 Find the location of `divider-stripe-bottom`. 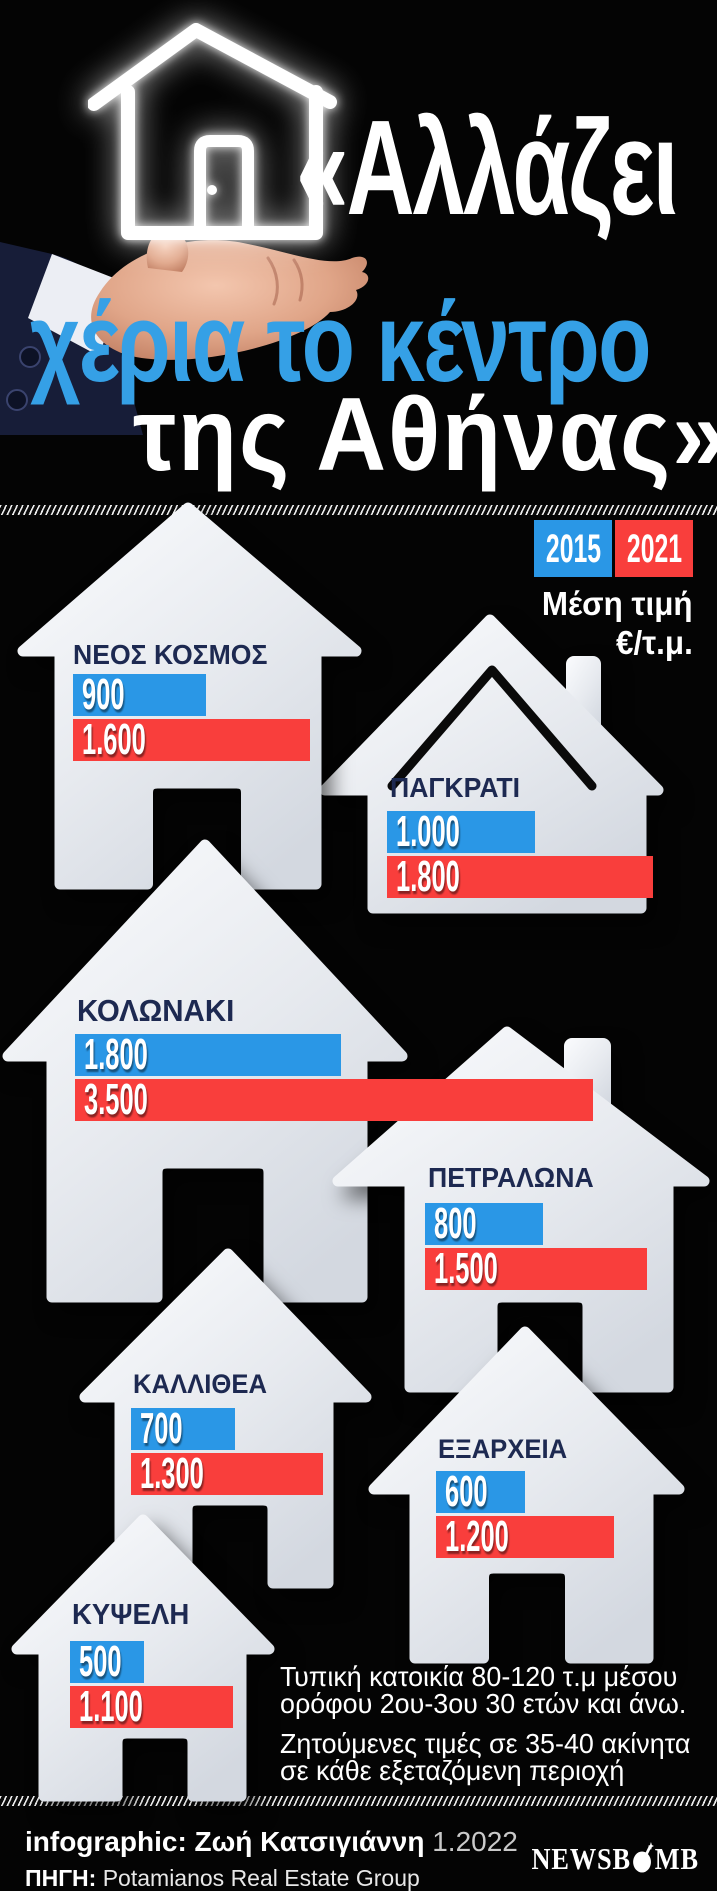

divider-stripe-bottom is located at coordinates (358, 1801).